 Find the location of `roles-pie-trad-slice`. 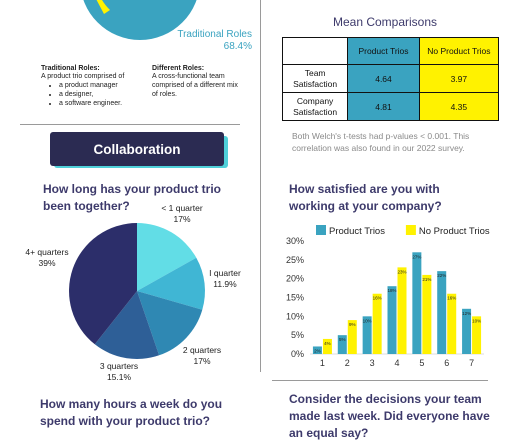

roles-pie-trad-slice is located at coordinates (140, 20).